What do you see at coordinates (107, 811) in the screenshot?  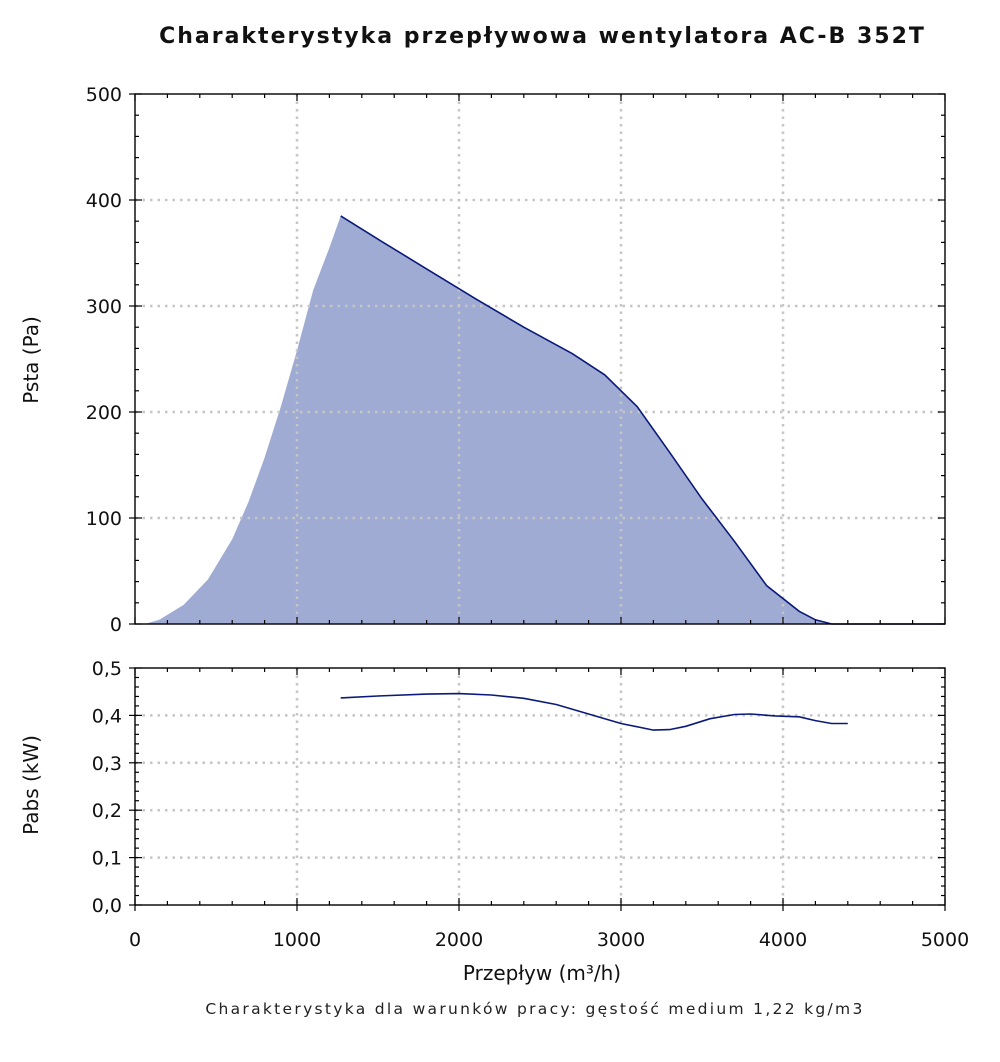 I see `y-tick-label: 0,2` at bounding box center [107, 811].